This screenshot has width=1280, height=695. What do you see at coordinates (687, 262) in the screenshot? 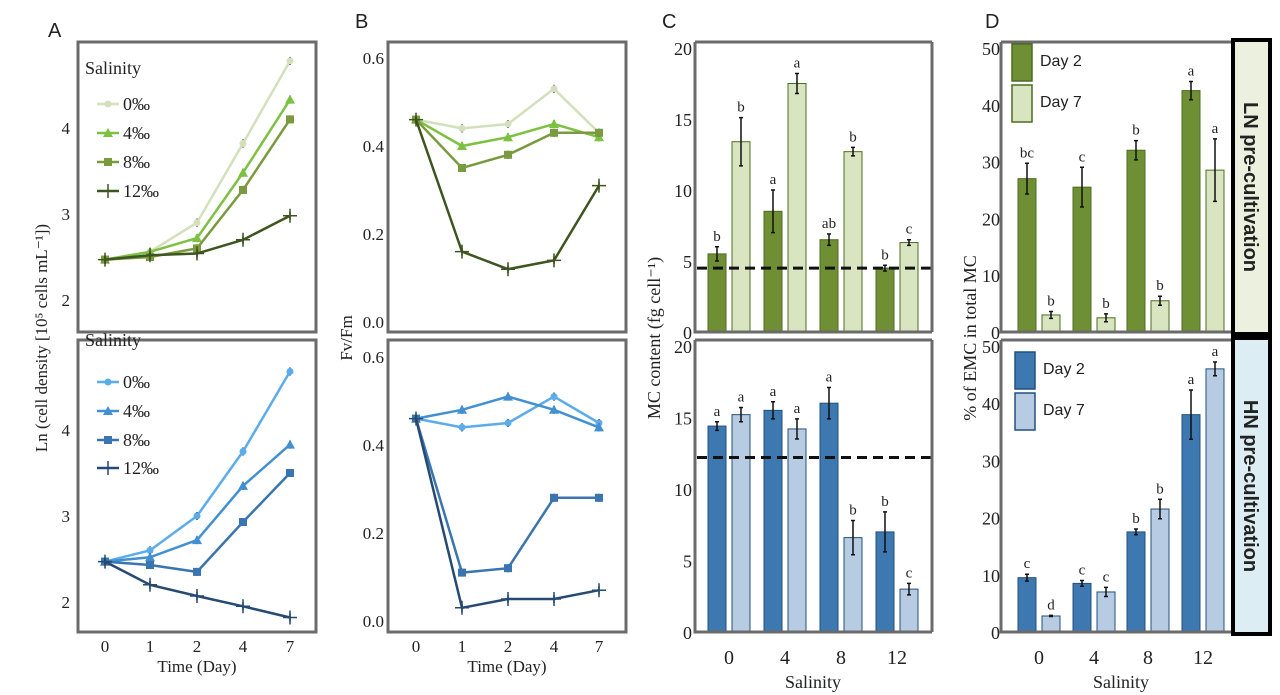
I see `y-tick-label: 5` at bounding box center [687, 262].